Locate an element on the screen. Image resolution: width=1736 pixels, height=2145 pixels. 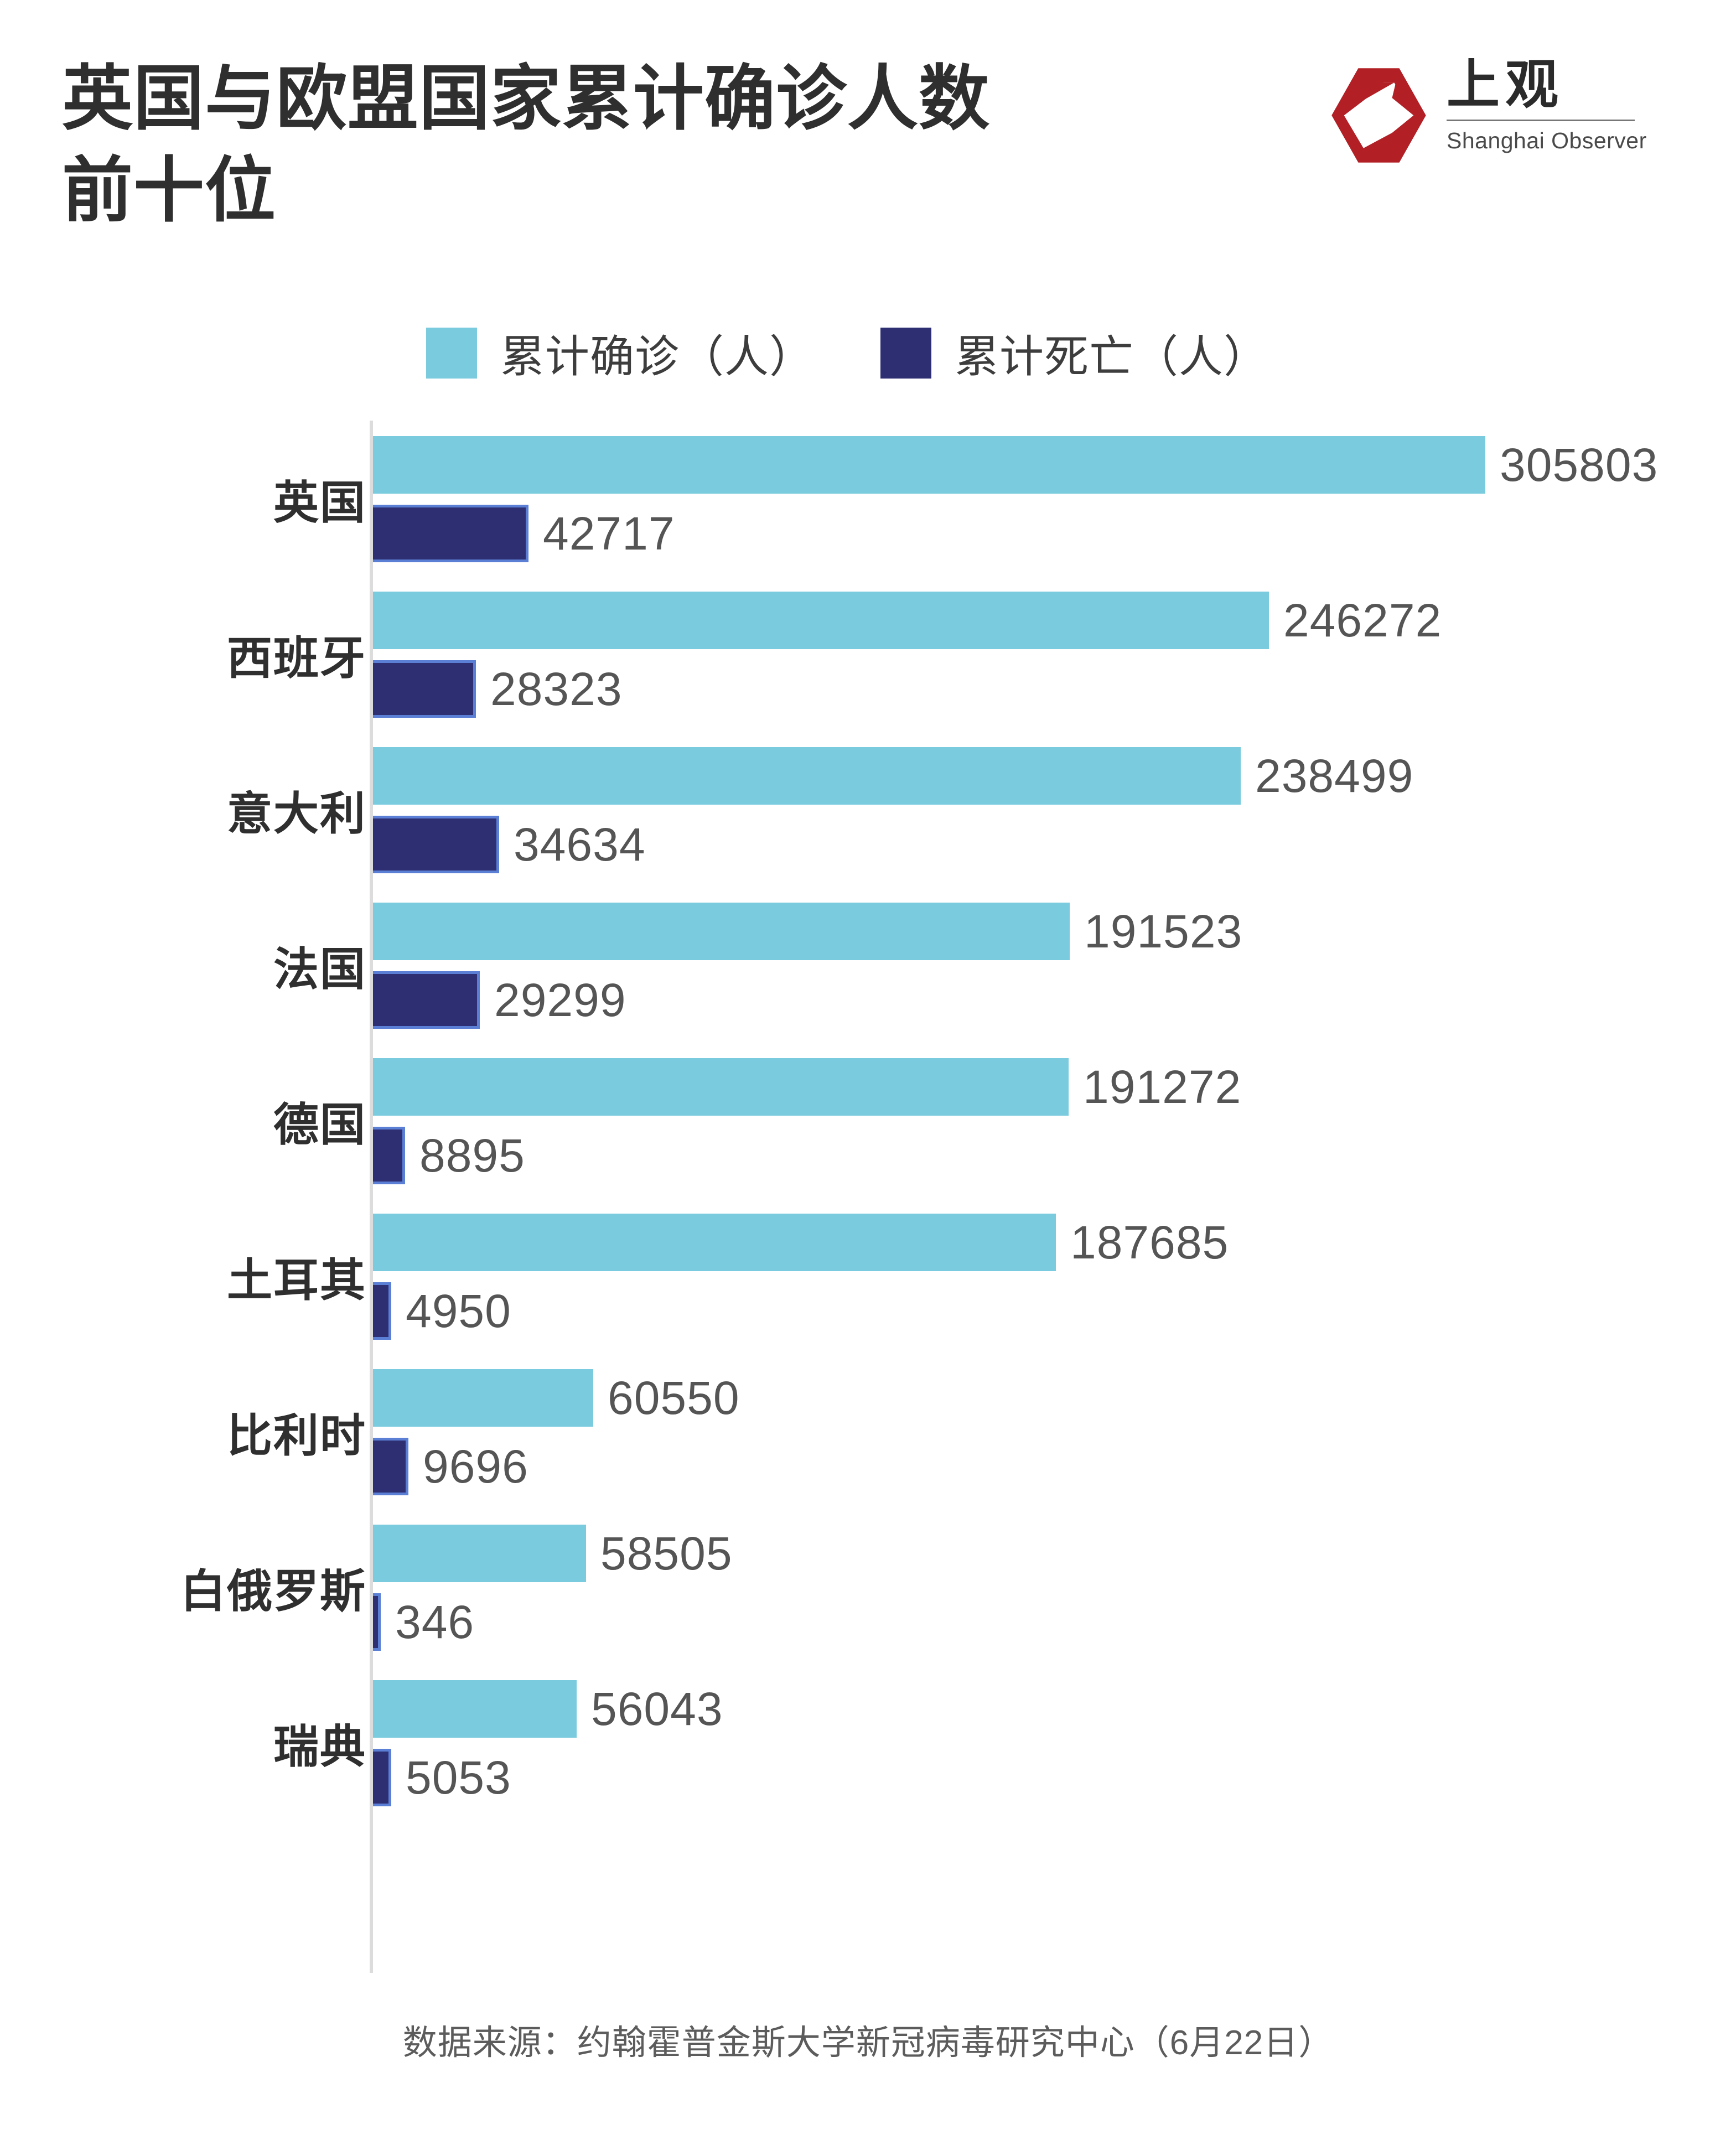
bar-value-label: 305803 is located at coordinates (1579, 464).